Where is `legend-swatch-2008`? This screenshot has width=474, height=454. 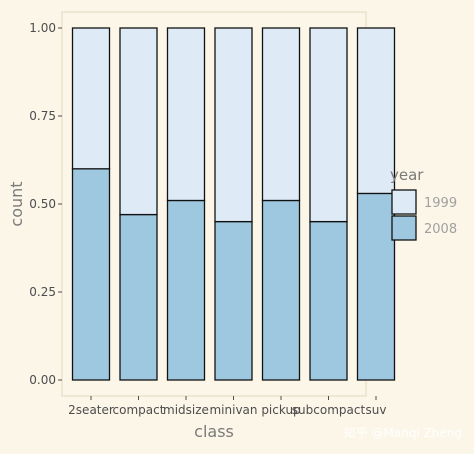
legend-swatch-2008 is located at coordinates (404, 228).